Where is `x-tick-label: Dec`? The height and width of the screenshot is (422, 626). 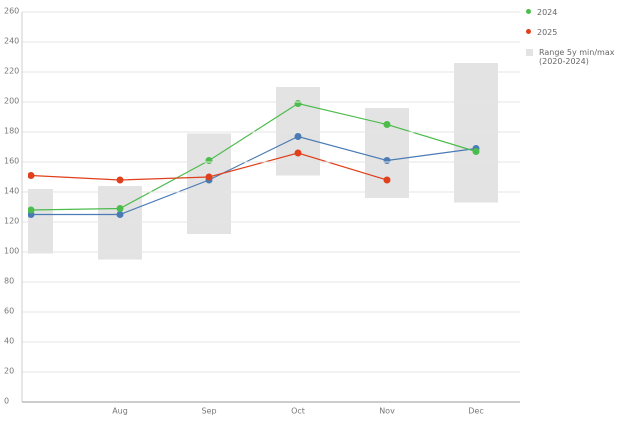 x-tick-label: Dec is located at coordinates (475, 411).